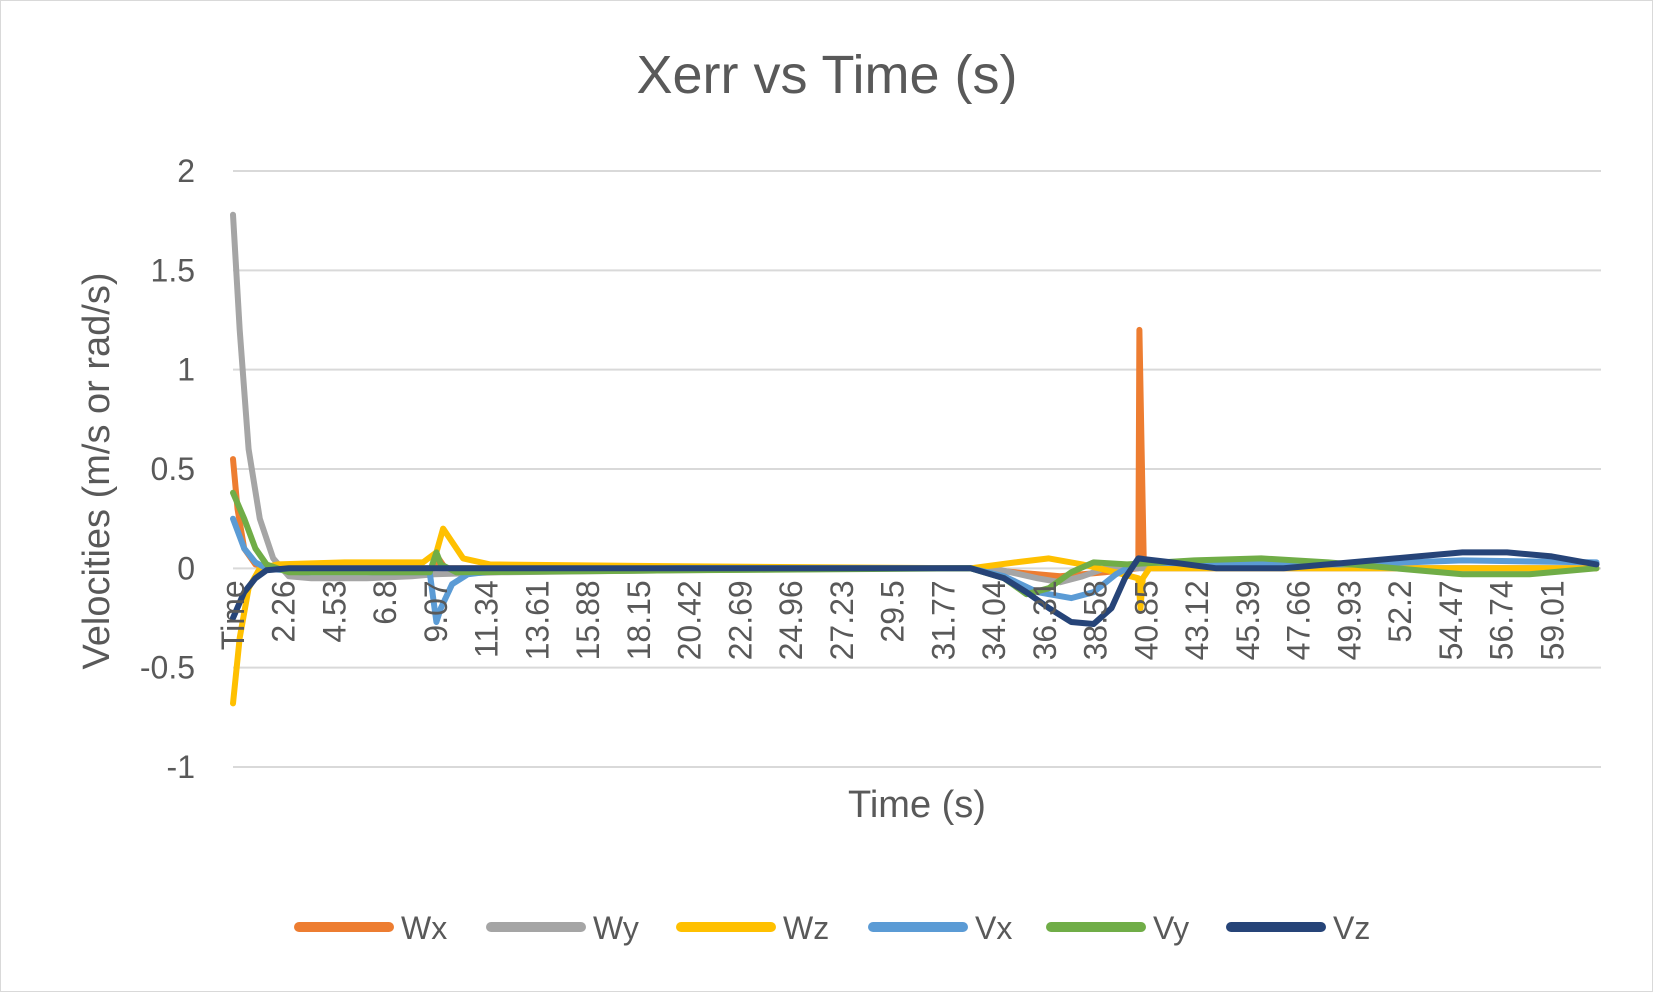  Describe the element at coordinates (806, 928) in the screenshot. I see `legend-label-wz: Wz` at that location.